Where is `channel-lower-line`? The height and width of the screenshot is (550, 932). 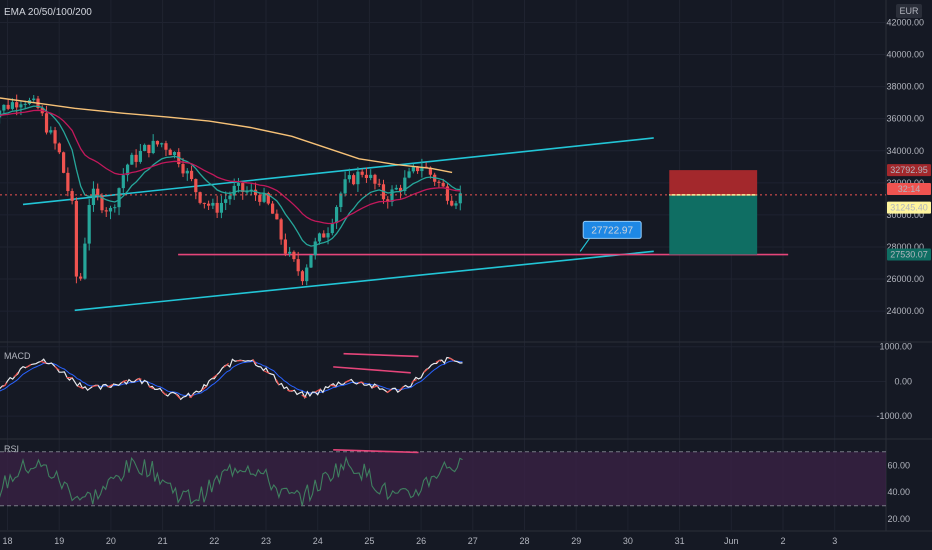 channel-lower-line is located at coordinates (364, 281).